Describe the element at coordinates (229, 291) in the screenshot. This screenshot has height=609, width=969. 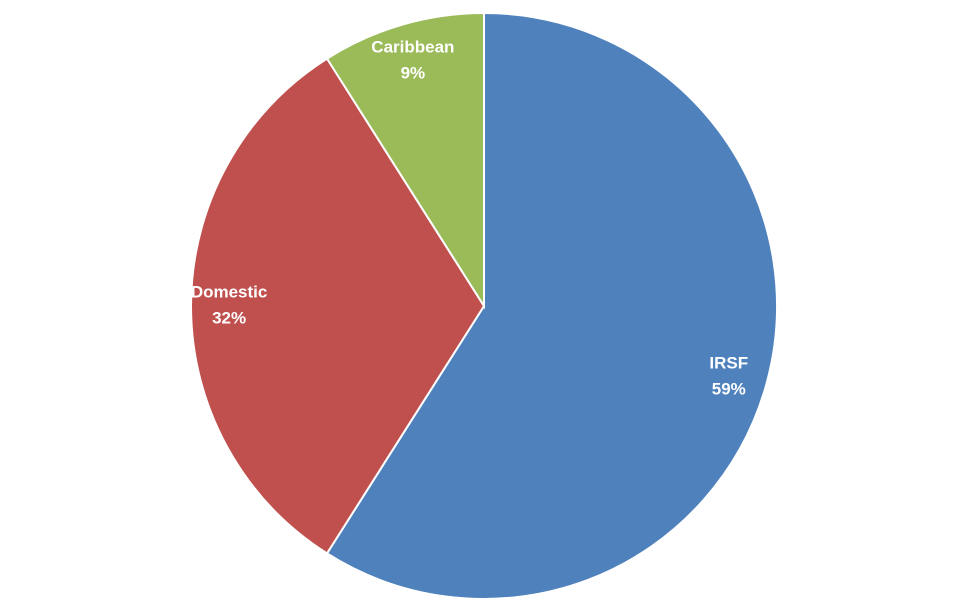
I see `slice-label: Domestic` at that location.